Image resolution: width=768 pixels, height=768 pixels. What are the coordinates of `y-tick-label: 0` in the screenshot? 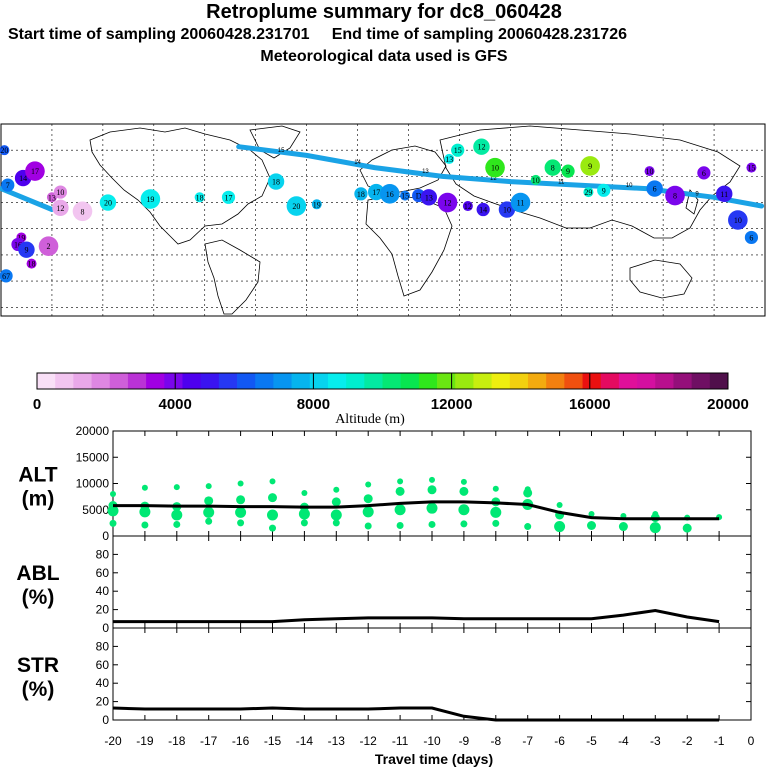 It's located at (105, 536).